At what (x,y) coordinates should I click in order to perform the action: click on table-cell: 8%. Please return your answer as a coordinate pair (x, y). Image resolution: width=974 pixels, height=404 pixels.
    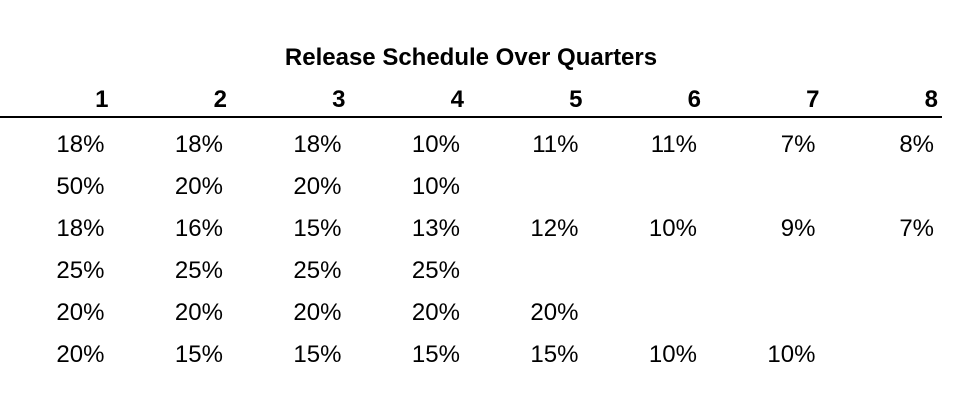
    Looking at the image, I should click on (916, 144).